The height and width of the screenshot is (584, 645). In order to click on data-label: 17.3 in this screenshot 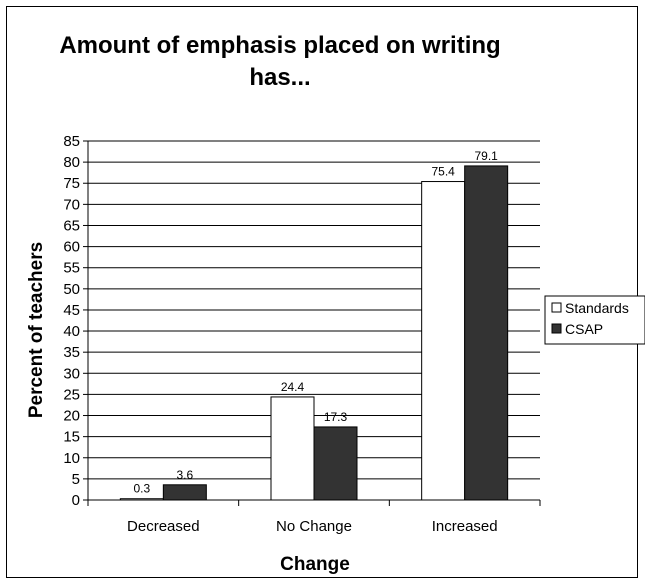, I will do `click(336, 417)`.